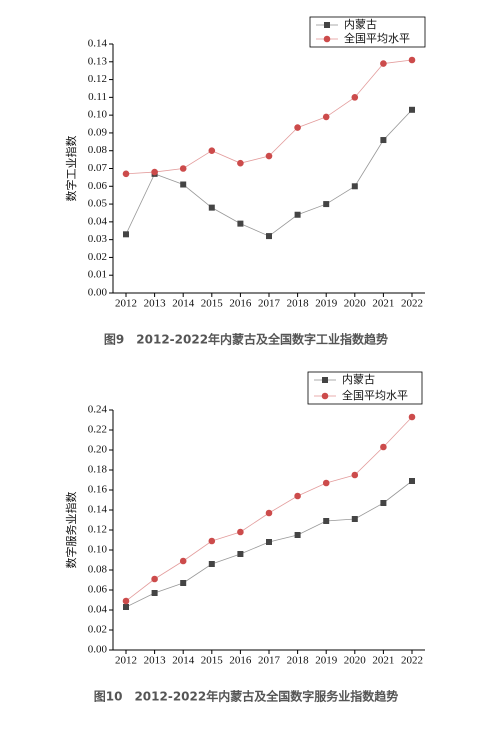 This screenshot has width=491, height=731. I want to click on y-tick-label: 0.07, so click(98, 168).